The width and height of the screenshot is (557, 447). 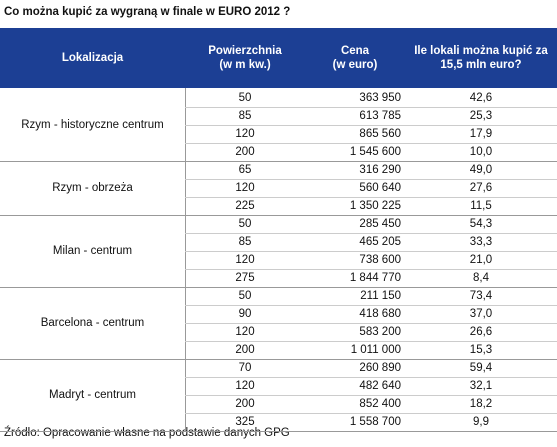 What do you see at coordinates (245, 278) in the screenshot?
I see `area-cell: 275` at bounding box center [245, 278].